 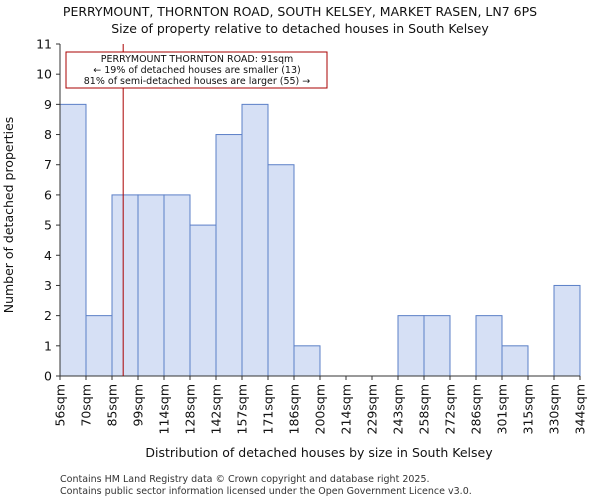 I want to click on y-tick-label: 9, so click(x=48, y=104).